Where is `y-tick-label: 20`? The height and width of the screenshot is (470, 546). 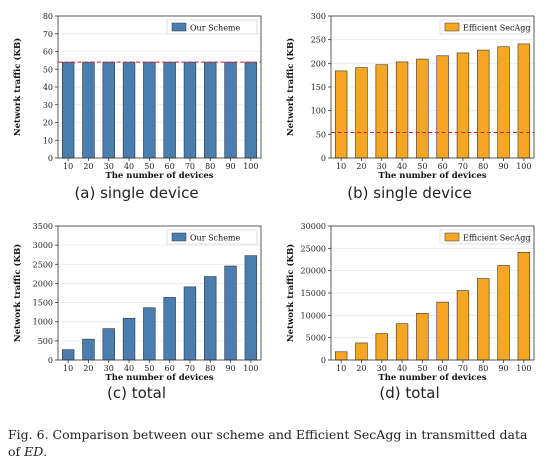 y-tick-label: 20 is located at coordinates (48, 123).